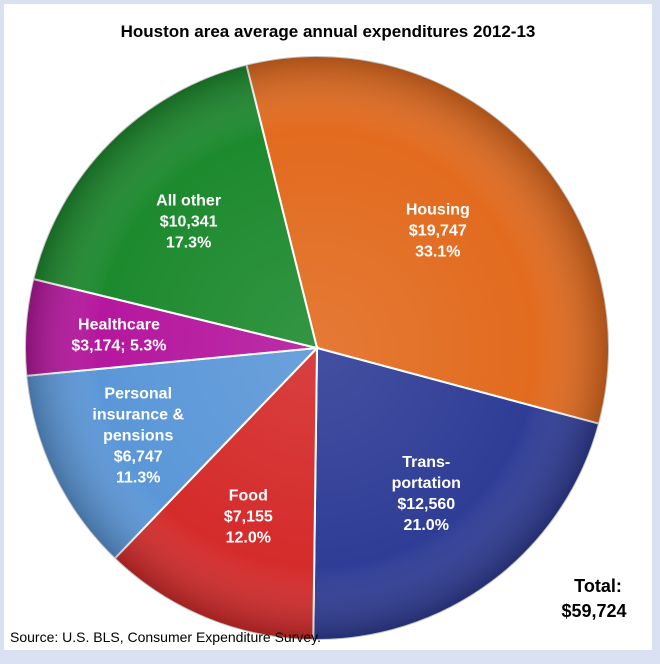 This screenshot has width=660, height=664. What do you see at coordinates (138, 435) in the screenshot?
I see `slice-label-personal-insurance-pensions: Personal insurance & pensions $6,747 11.3%` at bounding box center [138, 435].